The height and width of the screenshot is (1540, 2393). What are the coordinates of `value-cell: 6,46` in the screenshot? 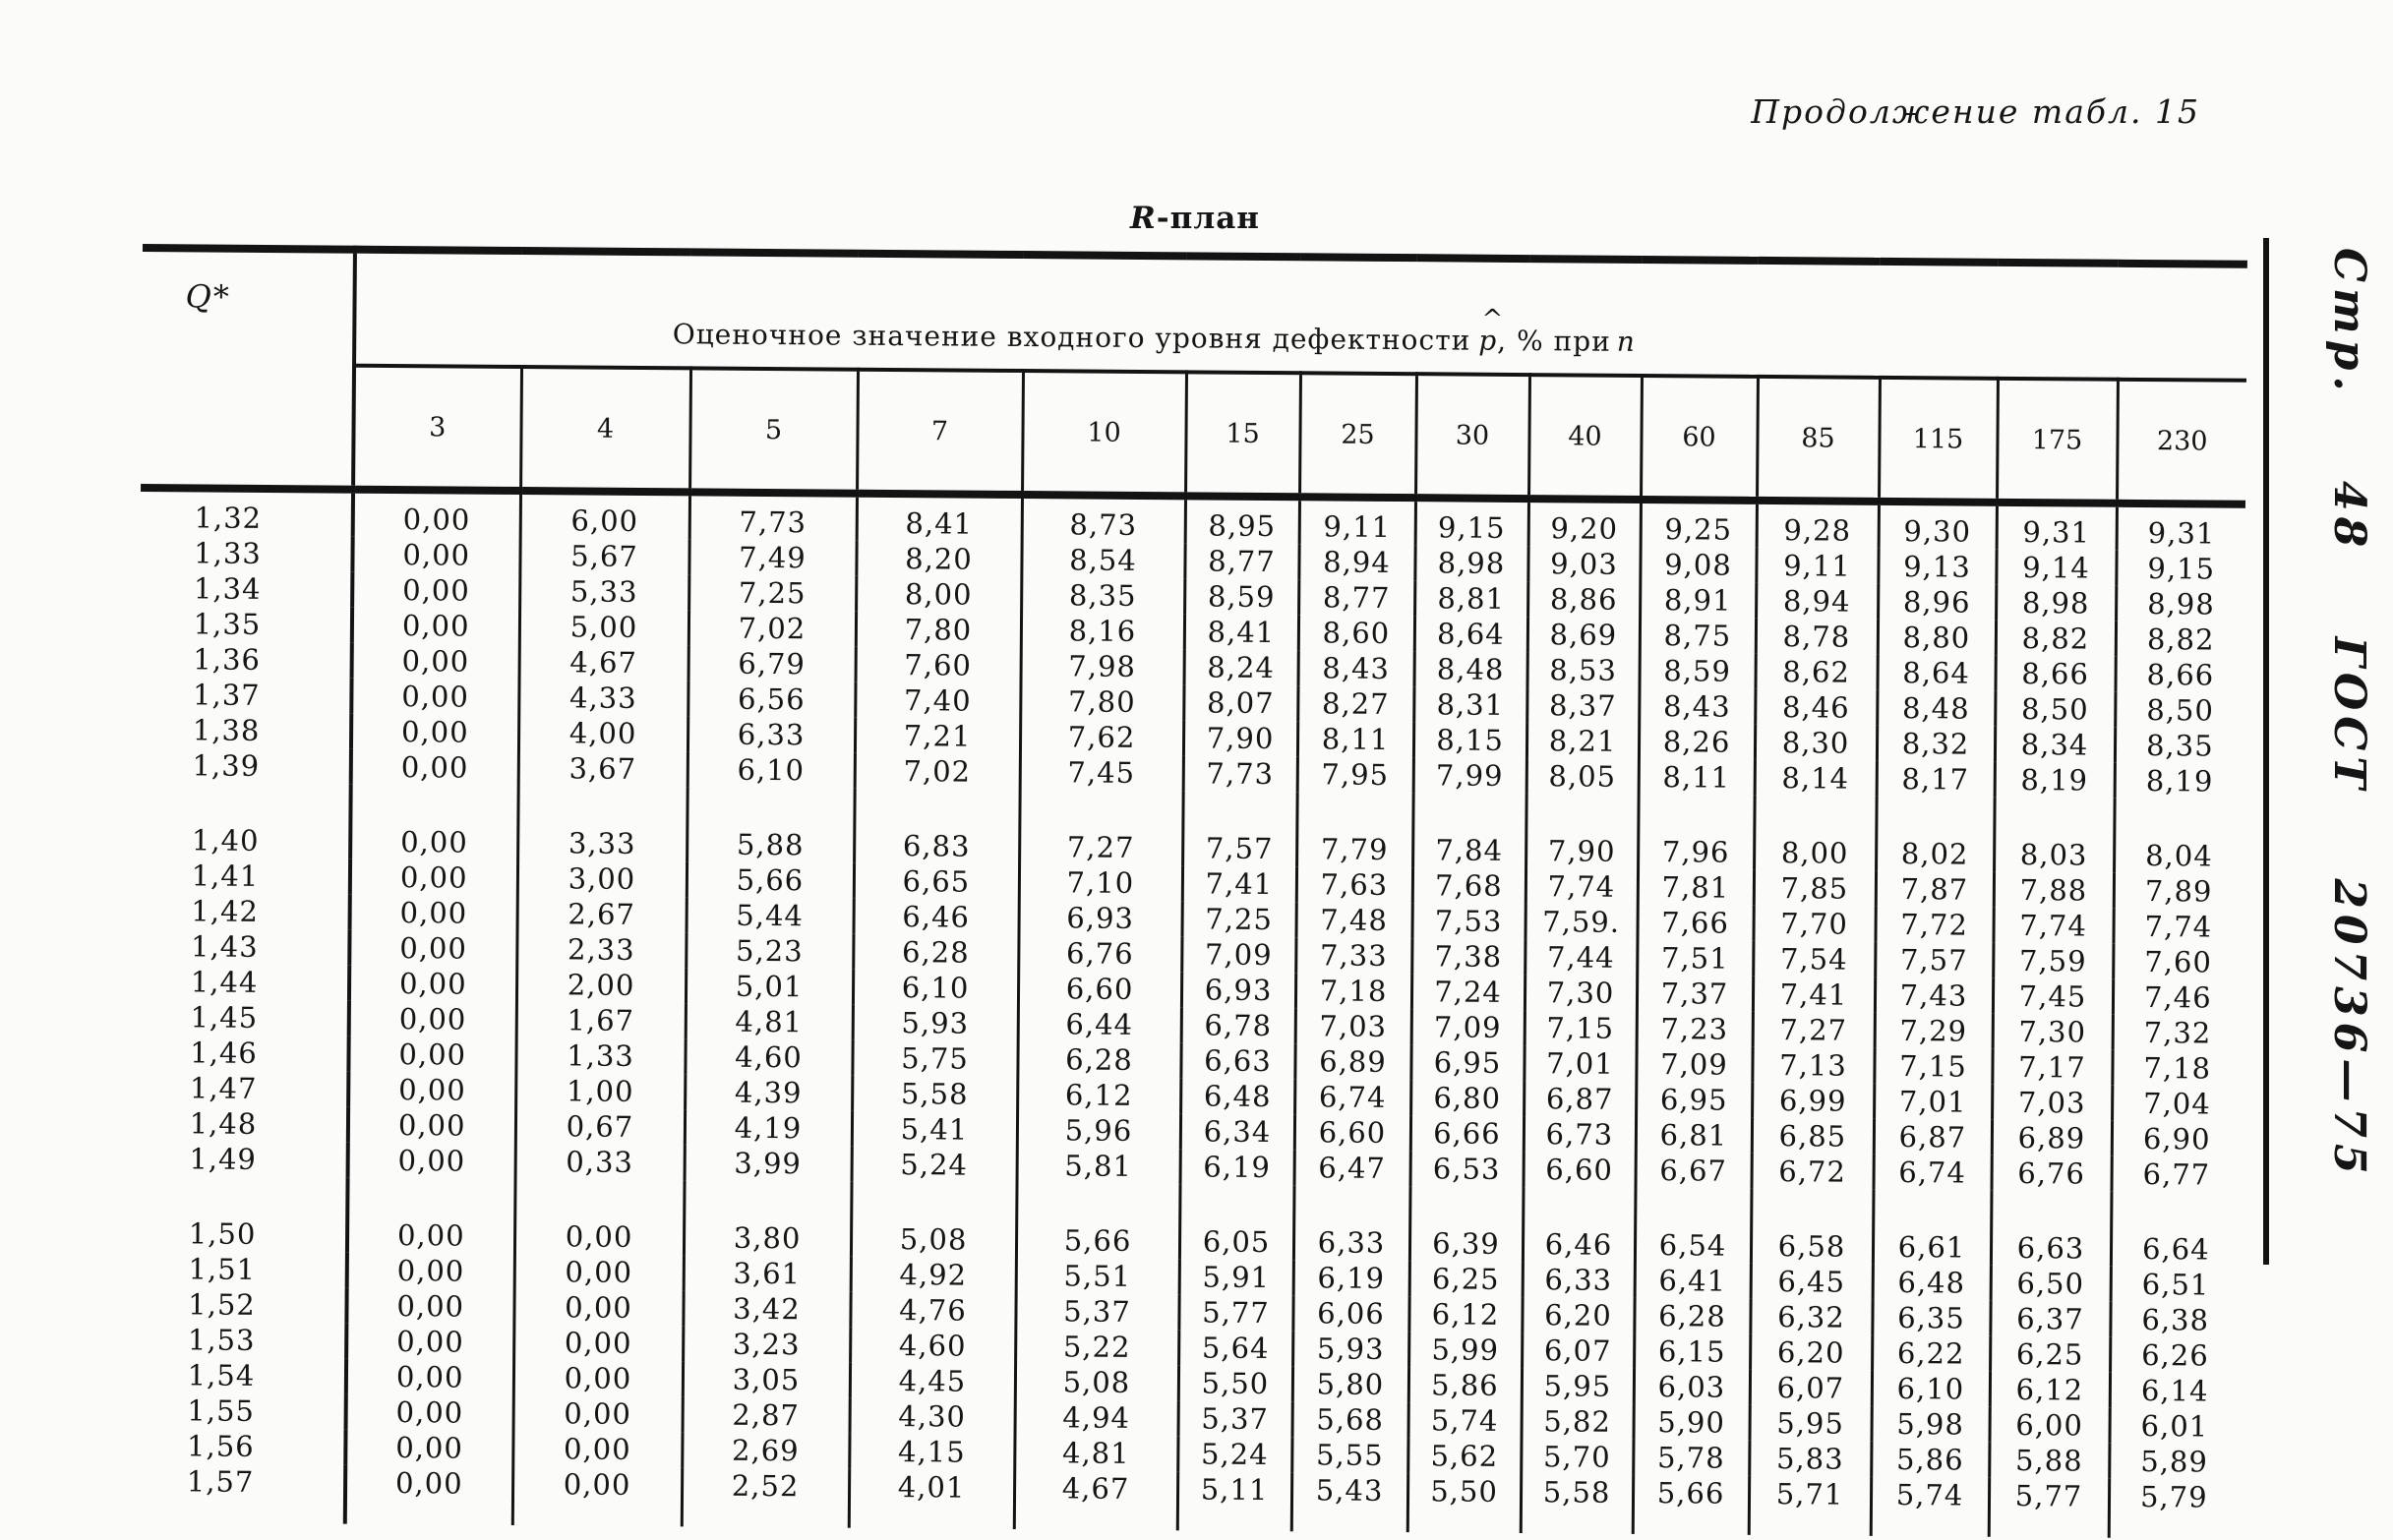 It's located at (1579, 1225).